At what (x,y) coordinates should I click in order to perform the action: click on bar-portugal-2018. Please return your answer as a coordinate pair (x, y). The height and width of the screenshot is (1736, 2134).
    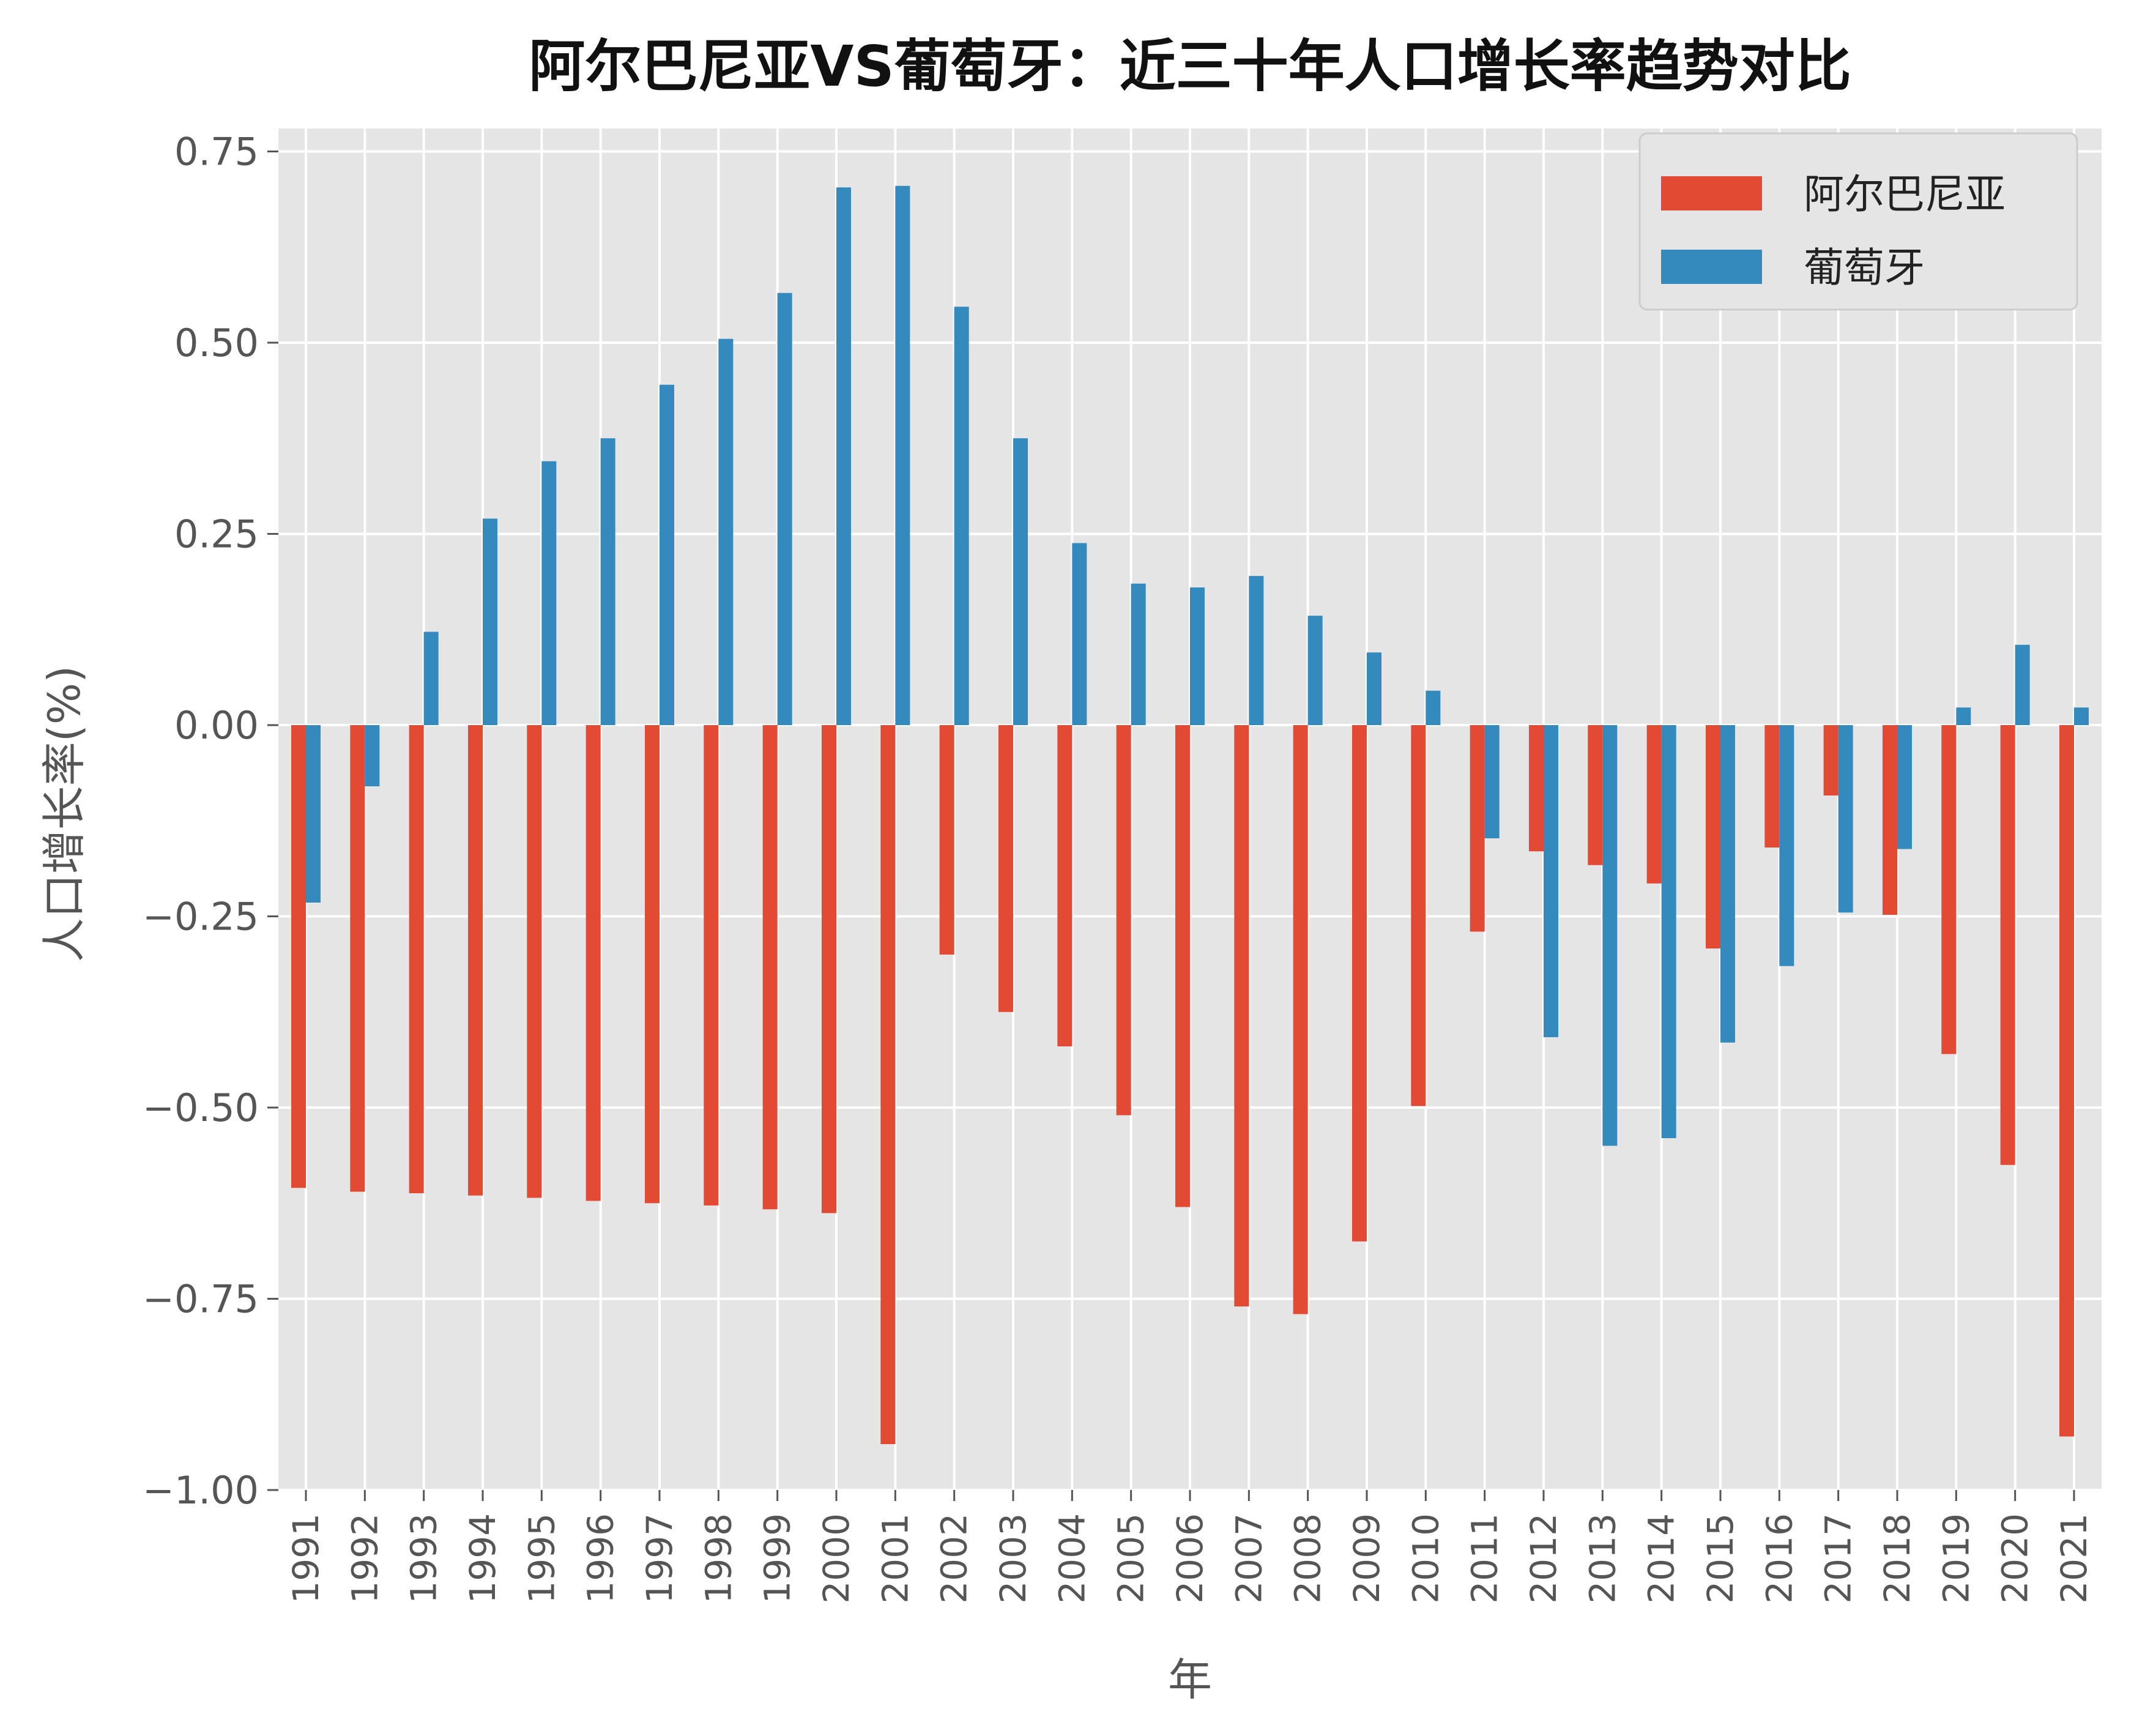
    Looking at the image, I should click on (1904, 787).